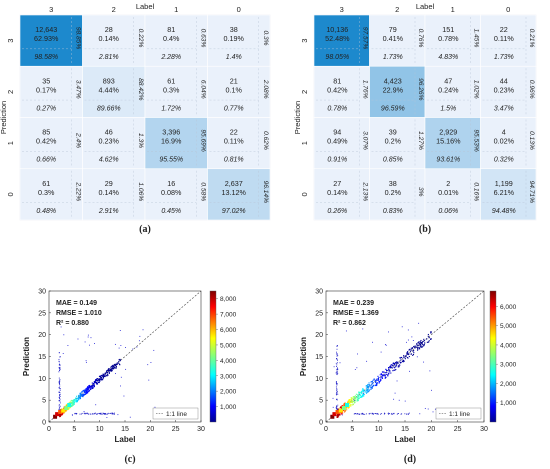  Describe the element at coordinates (504, 38) in the screenshot. I see `cell-total-percent: 0.11%` at that location.